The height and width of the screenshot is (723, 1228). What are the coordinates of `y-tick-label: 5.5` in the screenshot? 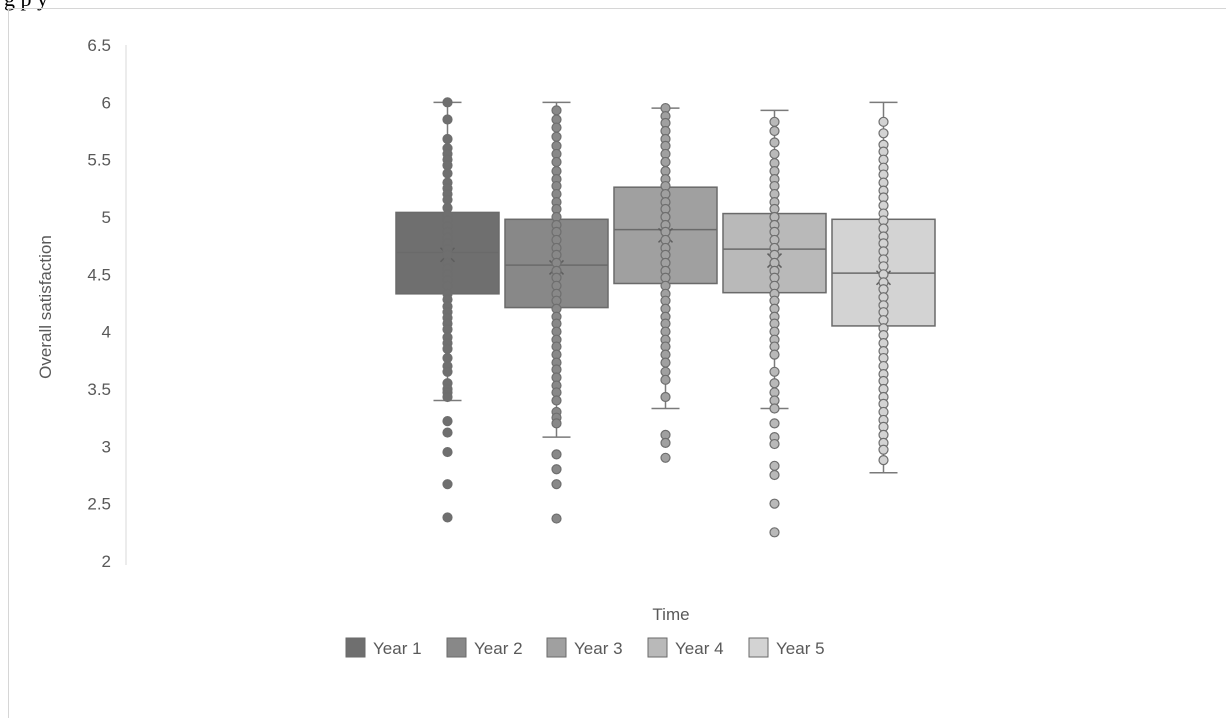 It's located at (99, 160).